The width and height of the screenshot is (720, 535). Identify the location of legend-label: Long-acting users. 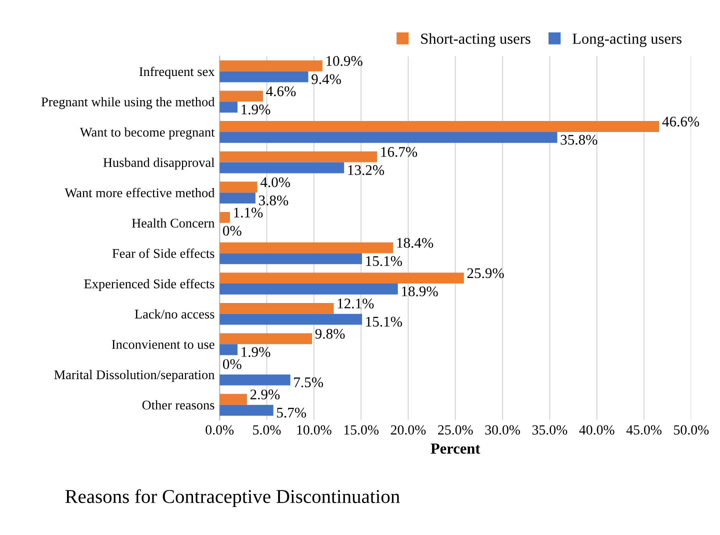
(627, 41).